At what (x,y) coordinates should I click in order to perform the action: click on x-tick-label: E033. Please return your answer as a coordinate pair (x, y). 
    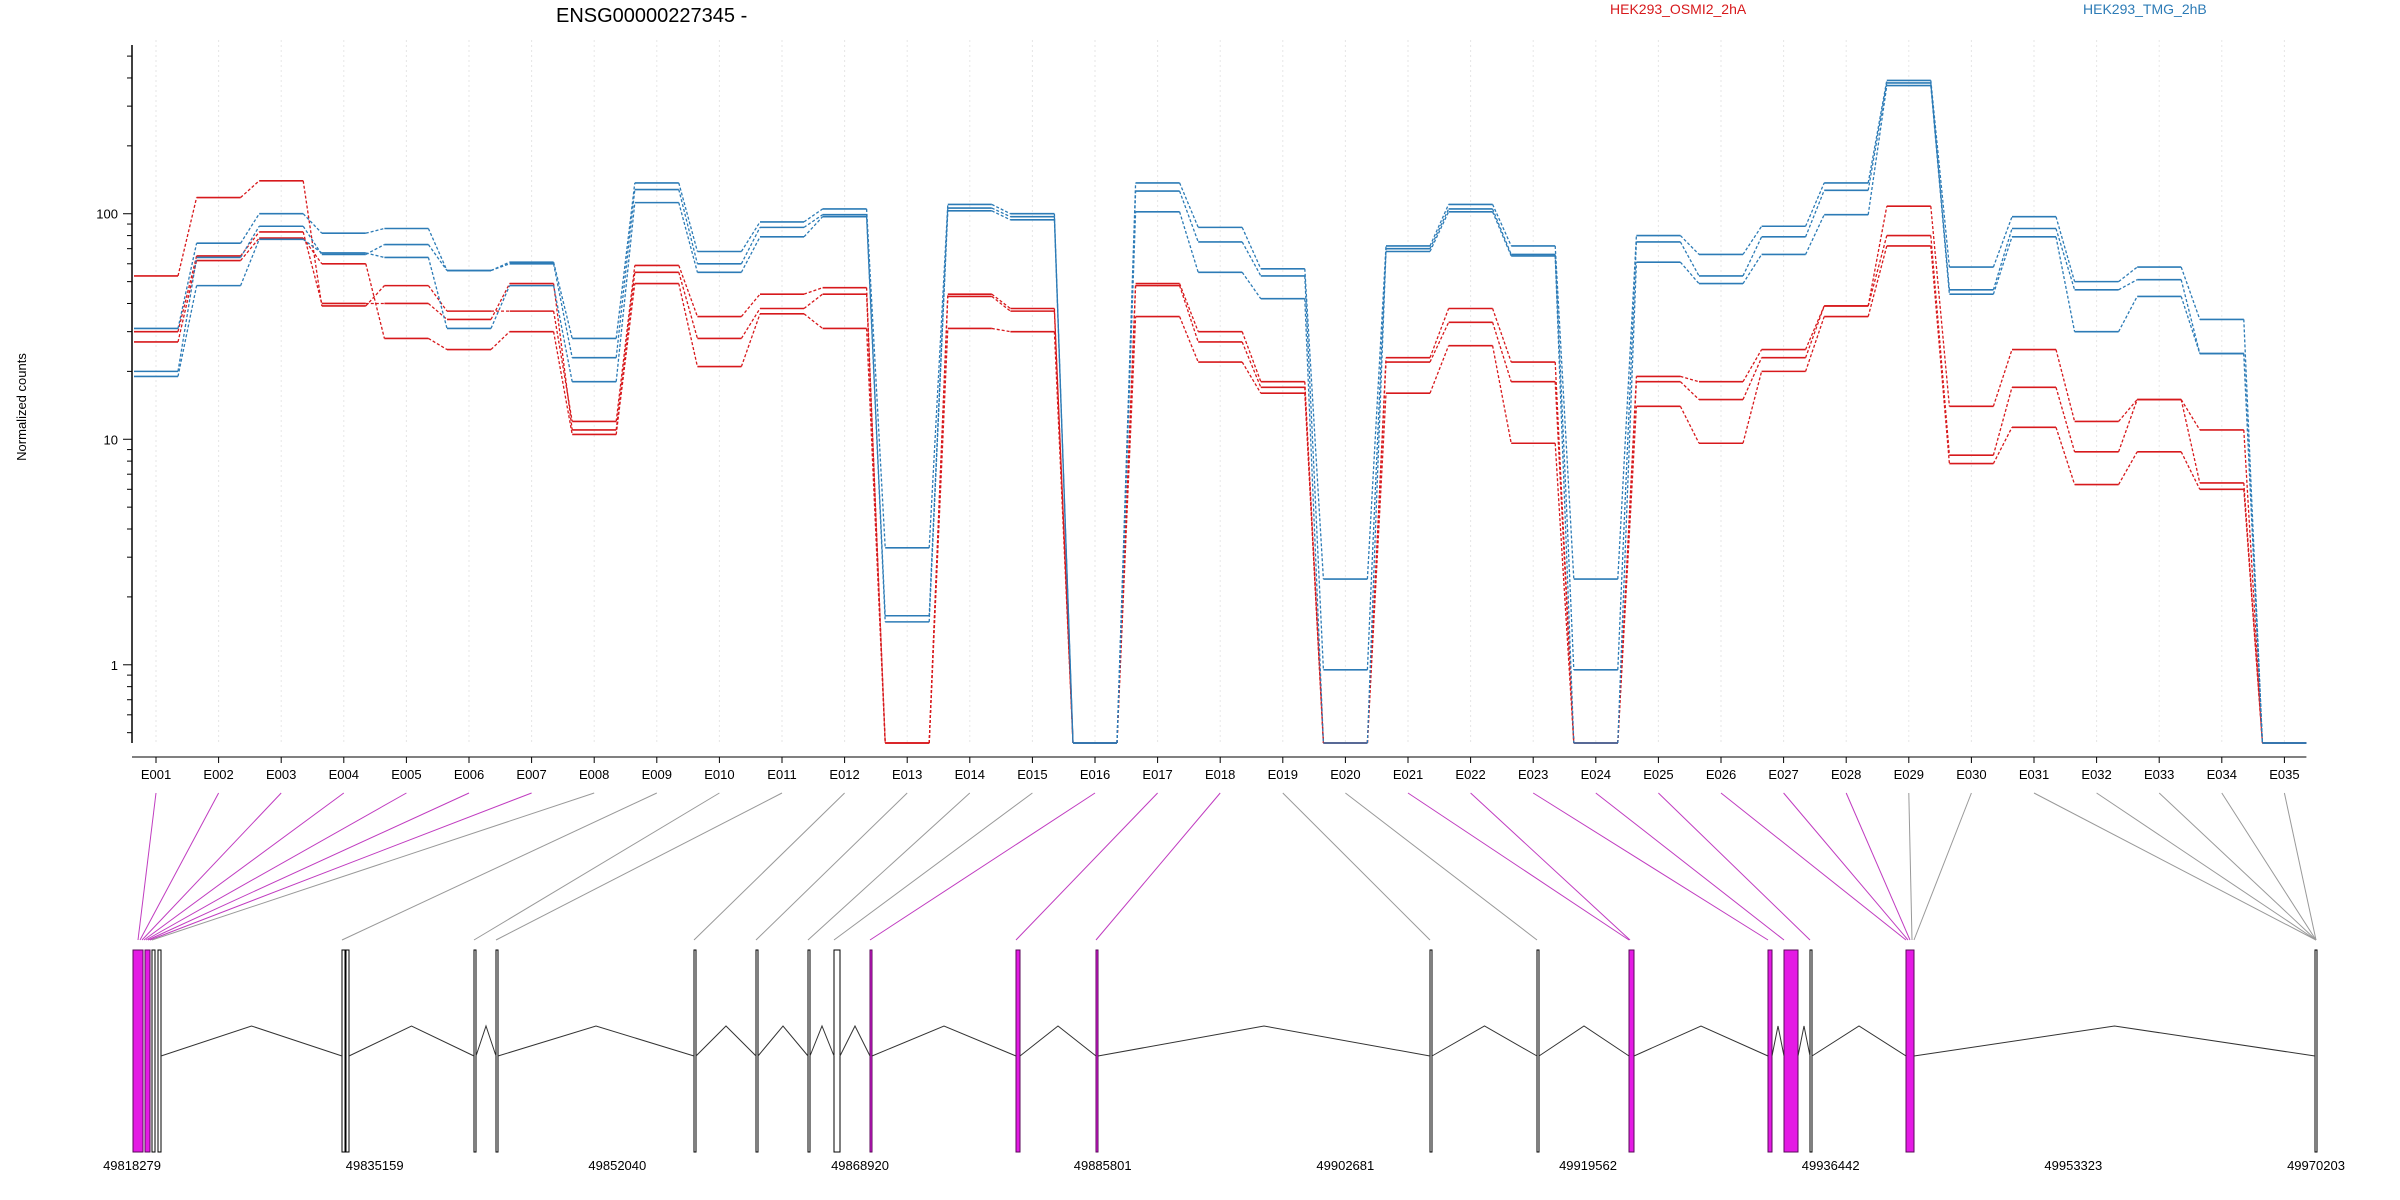
    Looking at the image, I should click on (2159, 774).